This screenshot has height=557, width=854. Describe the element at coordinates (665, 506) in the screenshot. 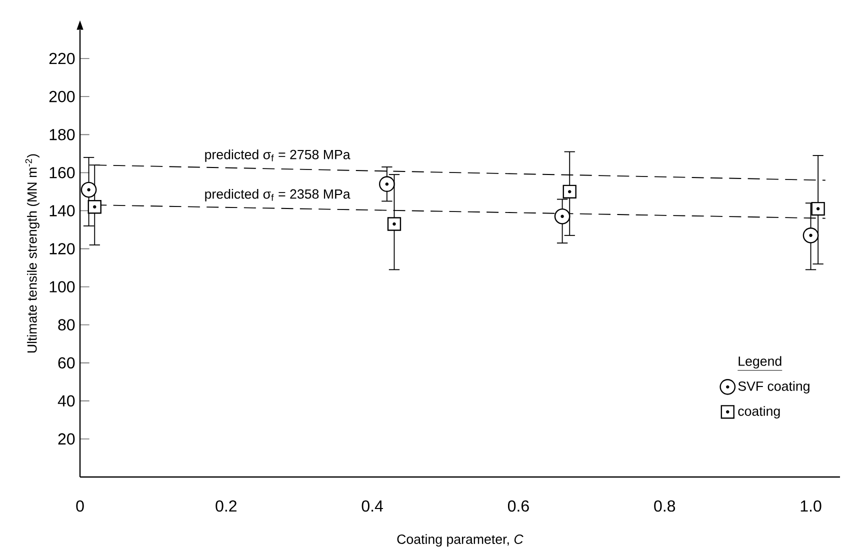

I see `x-tick-label: 0.8` at that location.